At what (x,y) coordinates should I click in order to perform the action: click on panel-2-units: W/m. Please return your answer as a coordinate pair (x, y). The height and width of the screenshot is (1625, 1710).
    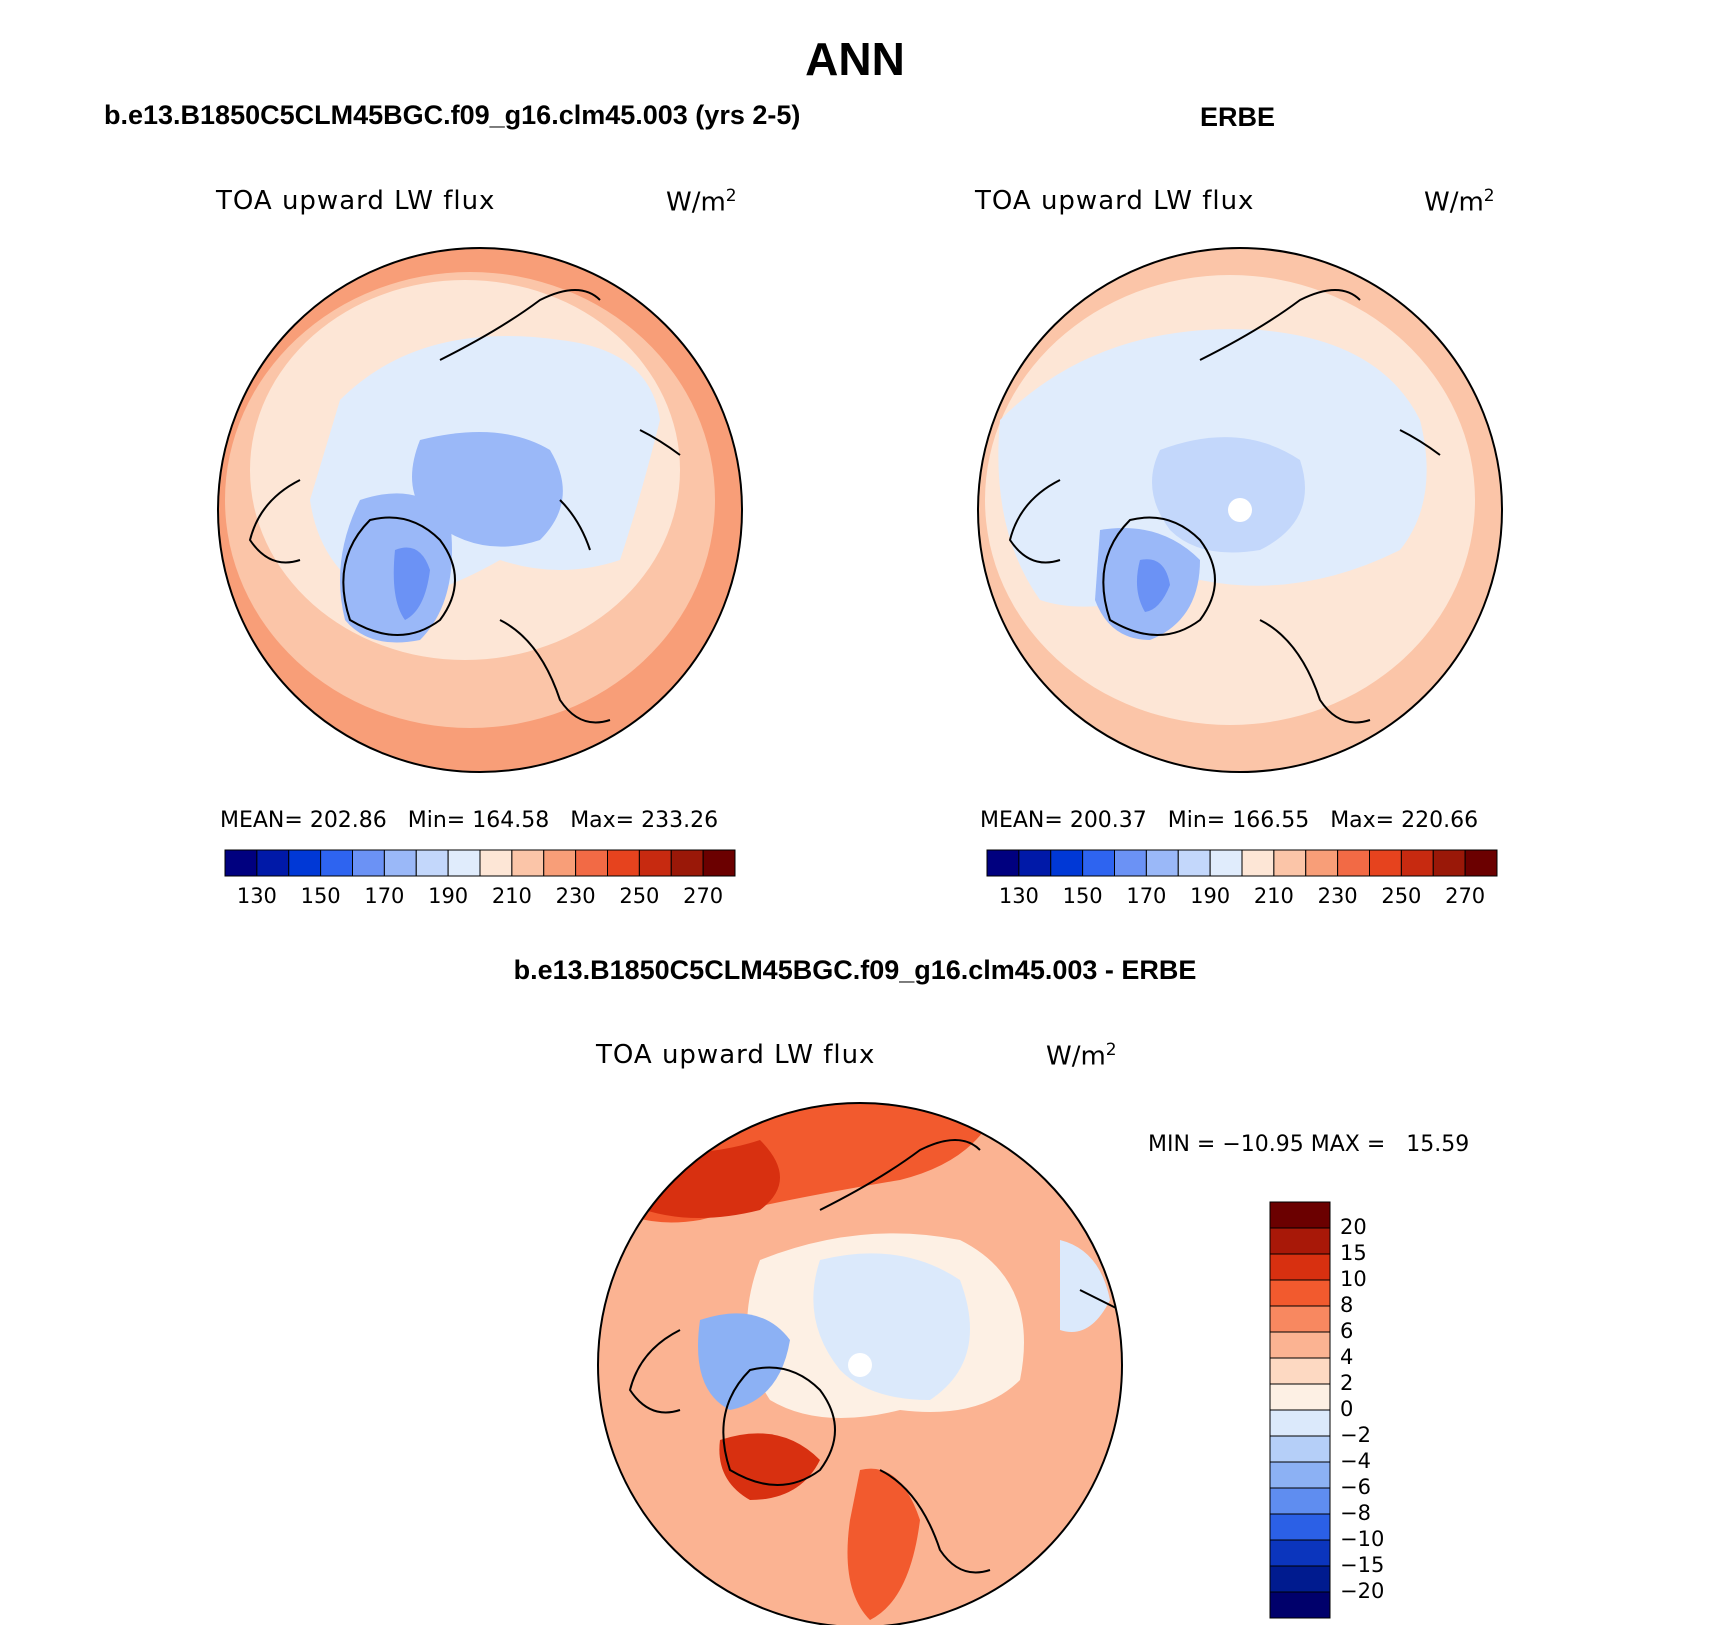
    Looking at the image, I should click on (1454, 202).